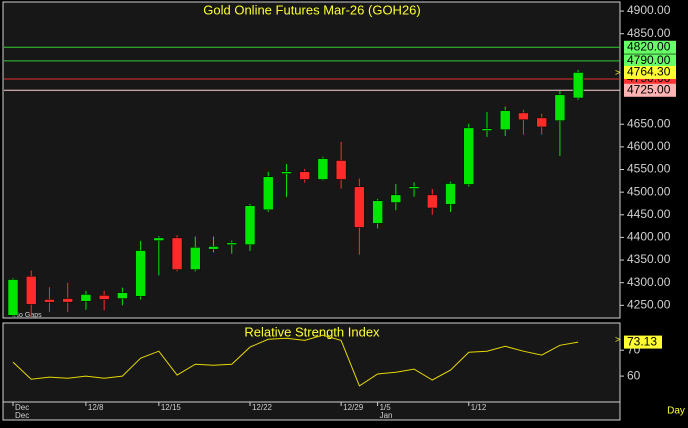 This screenshot has height=428, width=688. Describe the element at coordinates (617, 72) in the screenshot. I see `price-arrow: >` at that location.